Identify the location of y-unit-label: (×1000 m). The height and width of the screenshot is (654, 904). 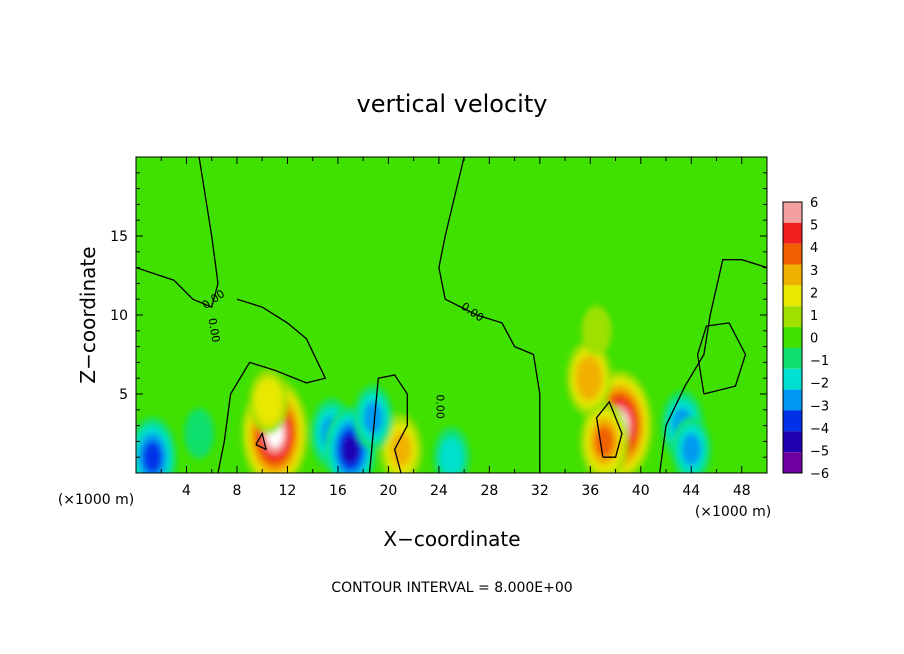
(96, 500).